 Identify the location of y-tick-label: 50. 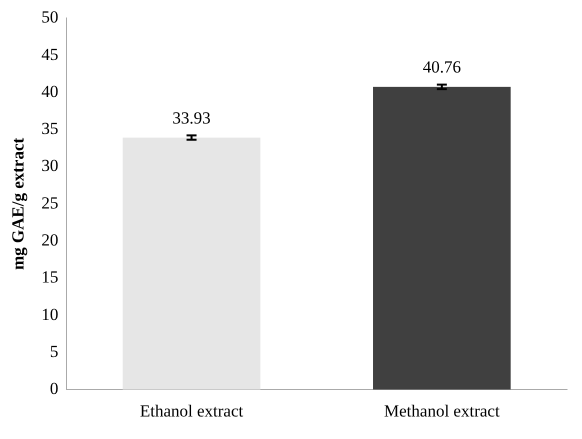
(49, 17).